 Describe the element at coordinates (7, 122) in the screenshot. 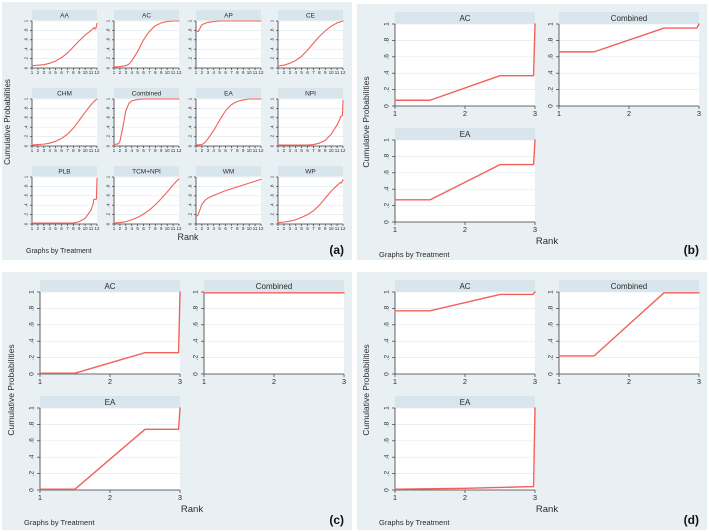

I see `y-axis-title: Cumulative Probabilities` at that location.